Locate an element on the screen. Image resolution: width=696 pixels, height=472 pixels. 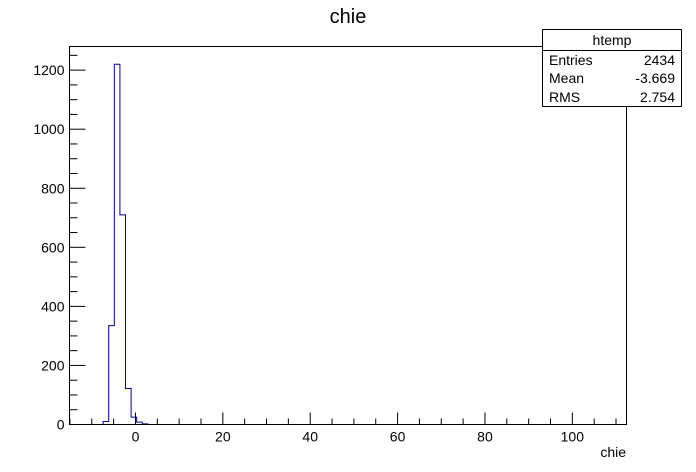
stats-label-entries: Entries is located at coordinates (571, 60).